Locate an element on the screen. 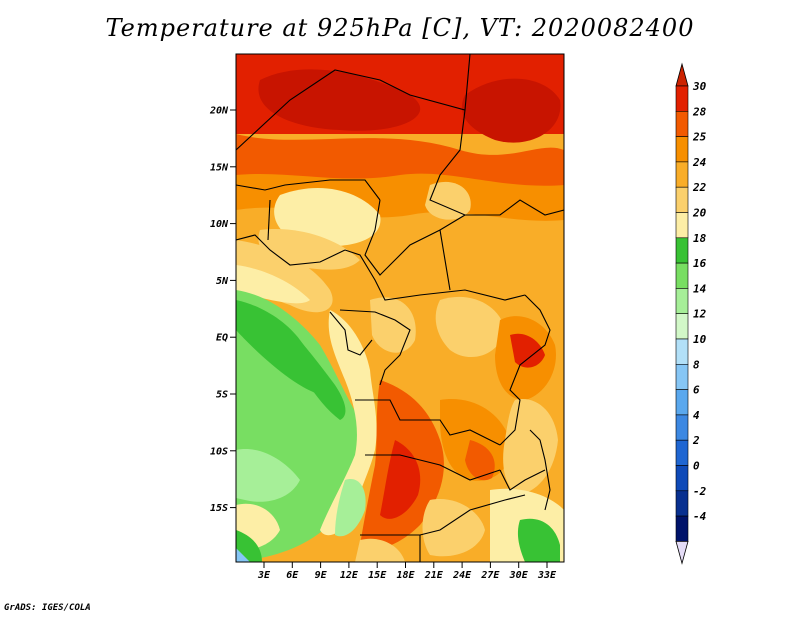 This screenshot has width=800, height=618. colorbar-label: 18 is located at coordinates (700, 238).